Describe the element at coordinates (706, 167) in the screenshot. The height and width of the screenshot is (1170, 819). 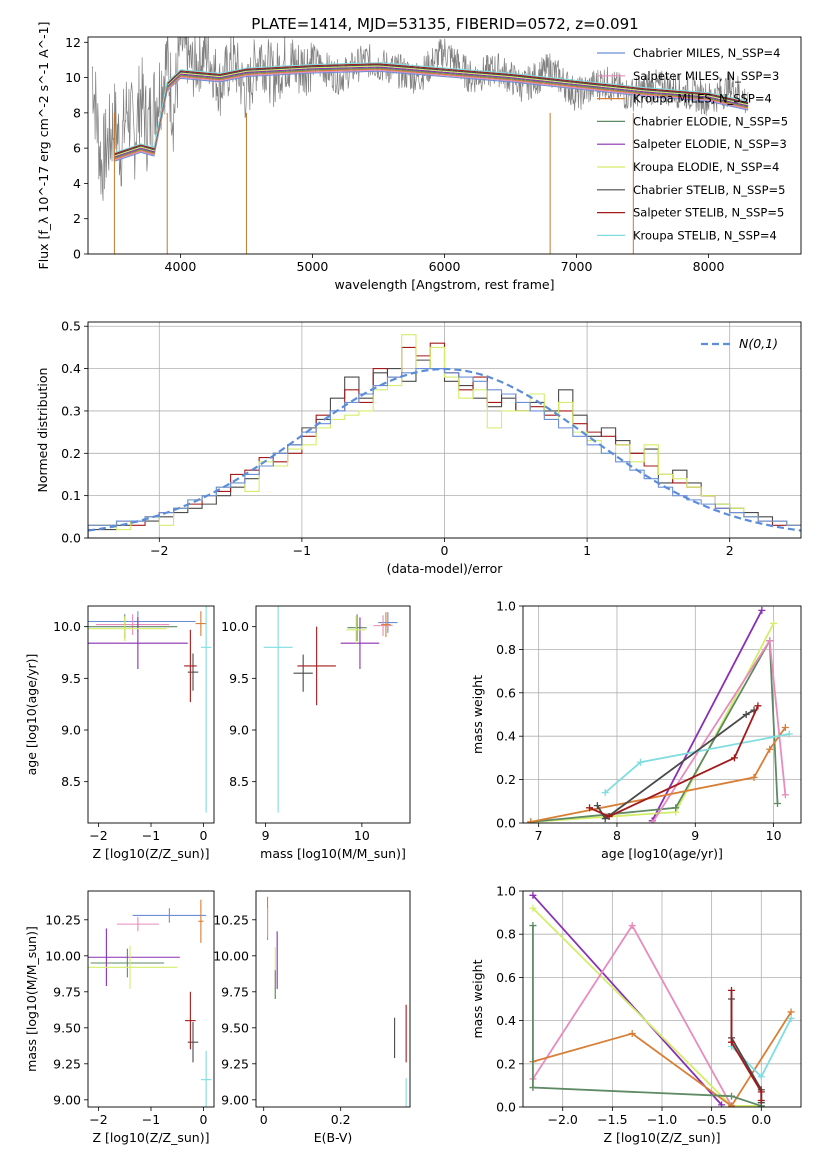
I see `legend-label: Kroupa ELODIE, N_SSP=4` at that location.